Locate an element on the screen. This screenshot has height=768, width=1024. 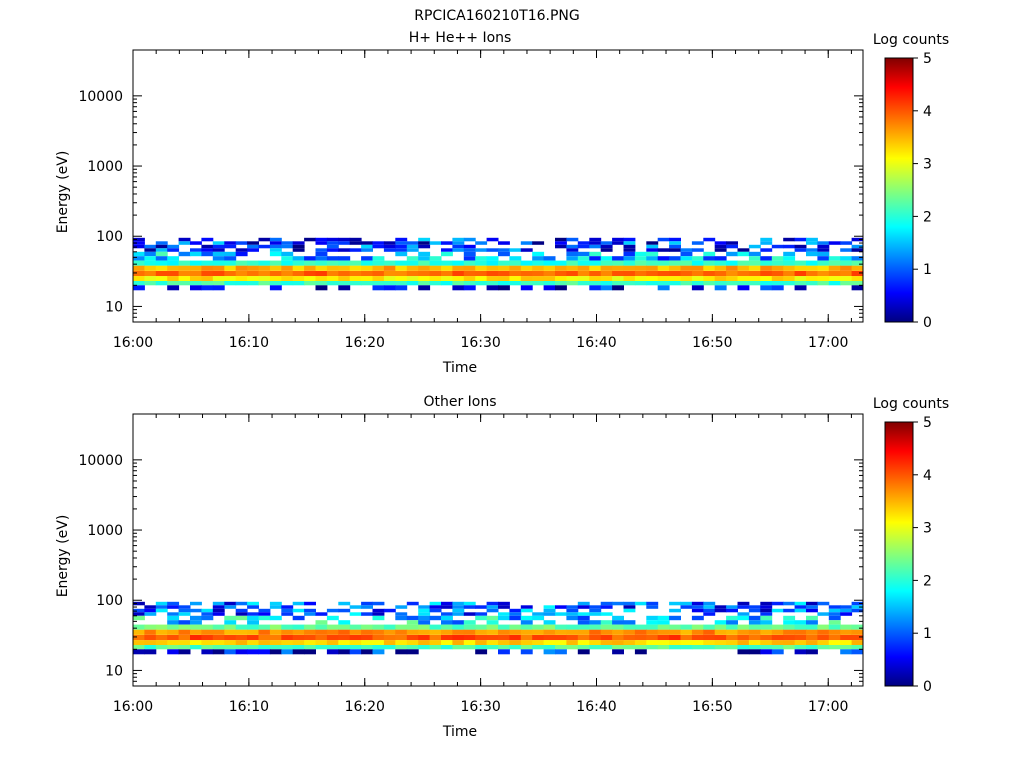
panel-title: H+ He++ Ions is located at coordinates (460, 38).